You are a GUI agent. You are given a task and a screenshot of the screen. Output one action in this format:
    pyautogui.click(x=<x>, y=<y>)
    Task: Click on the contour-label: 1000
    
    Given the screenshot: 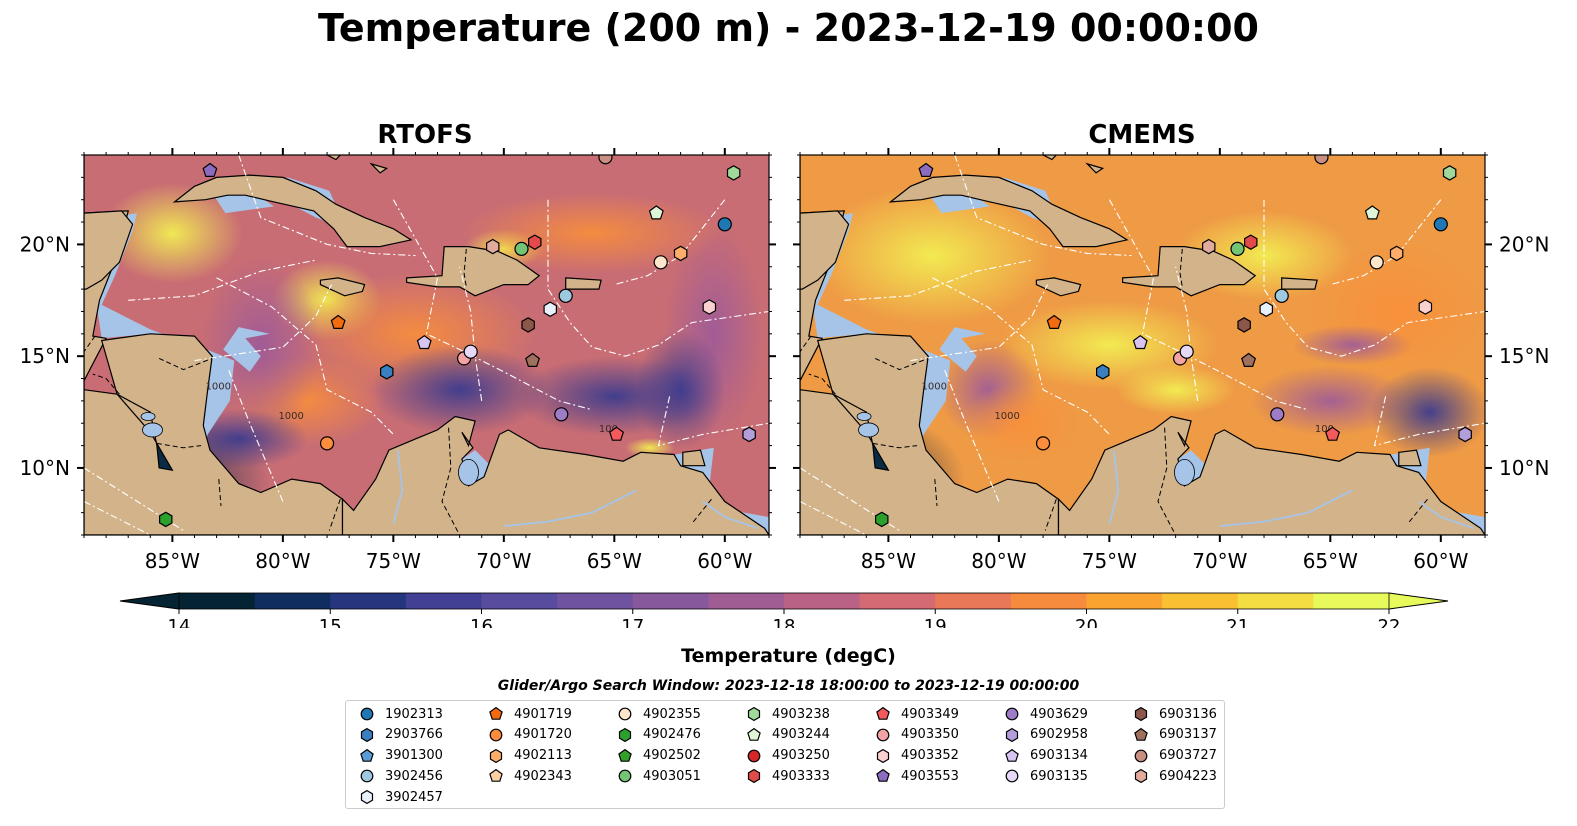 What is the action you would take?
    pyautogui.click(x=934, y=387)
    